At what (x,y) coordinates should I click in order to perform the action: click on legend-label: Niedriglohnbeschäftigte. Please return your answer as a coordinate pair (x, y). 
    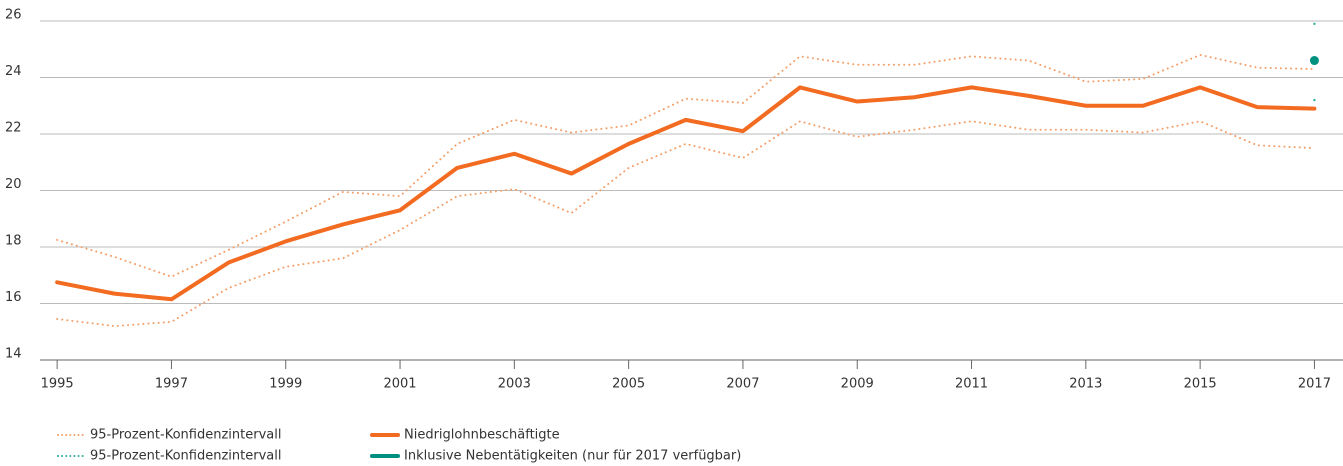
    Looking at the image, I should click on (482, 435).